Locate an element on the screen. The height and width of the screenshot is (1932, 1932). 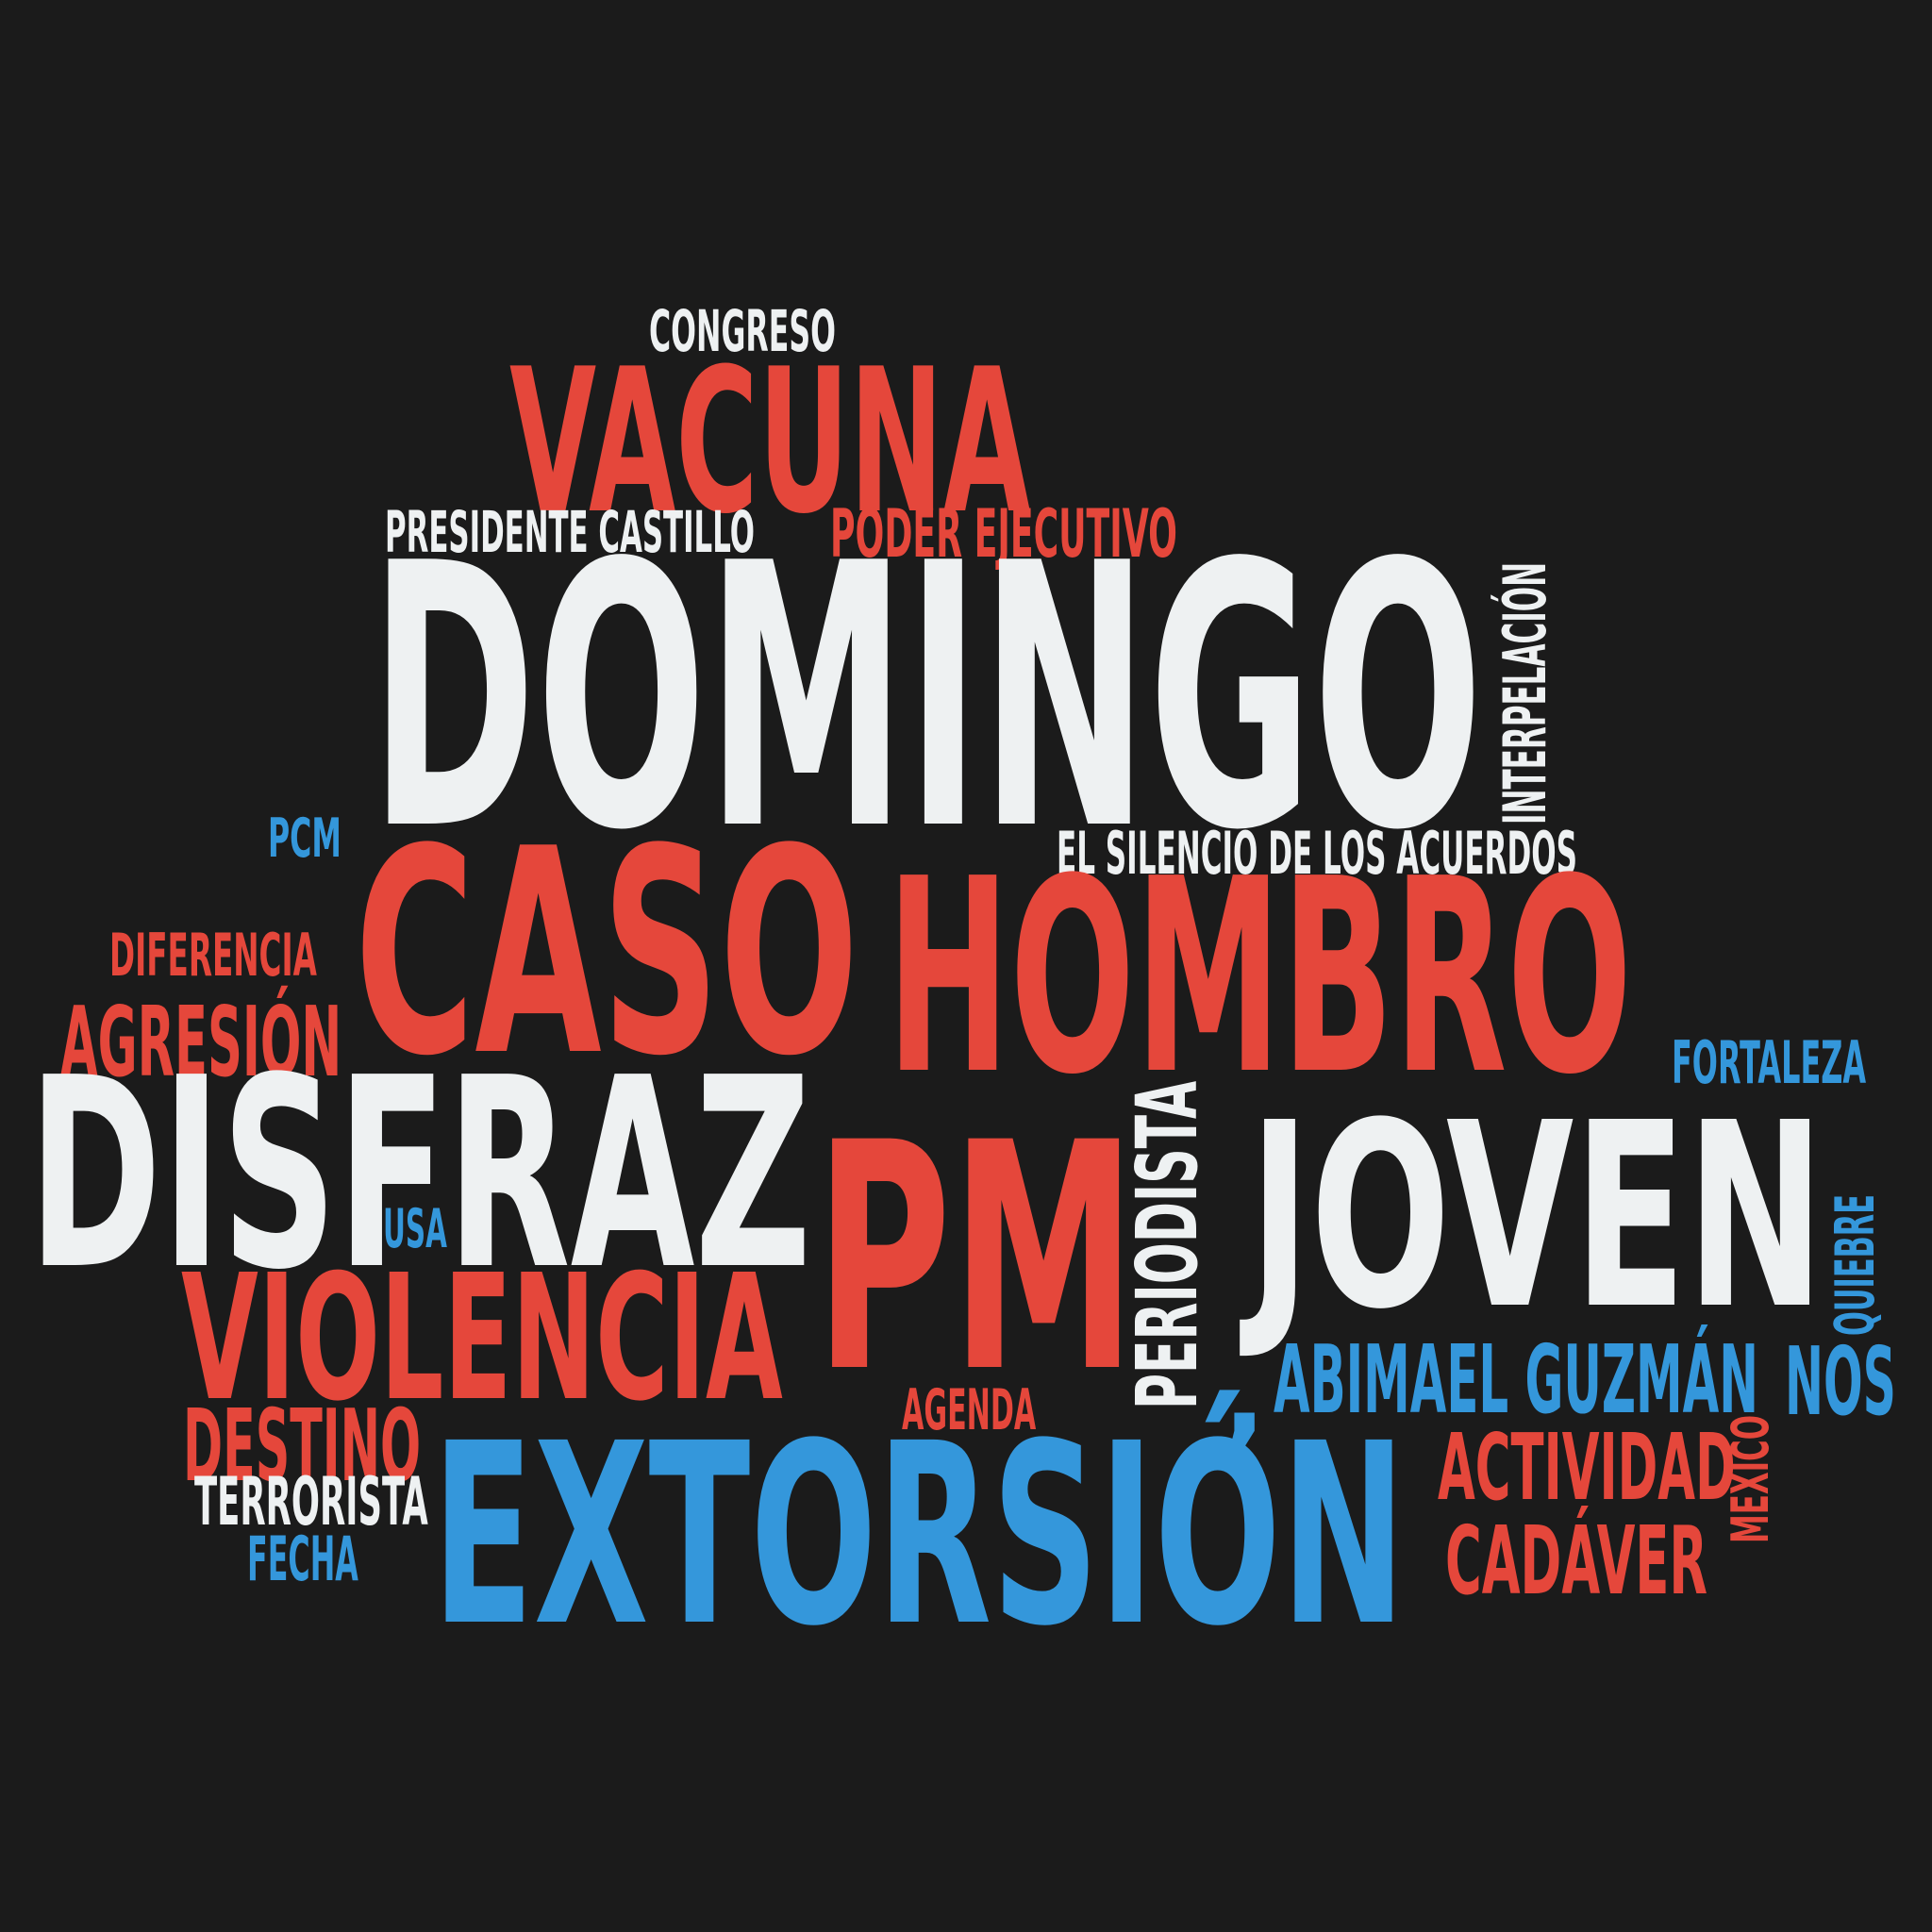
word-cadaver: CADÁVER is located at coordinates (1576, 1561).